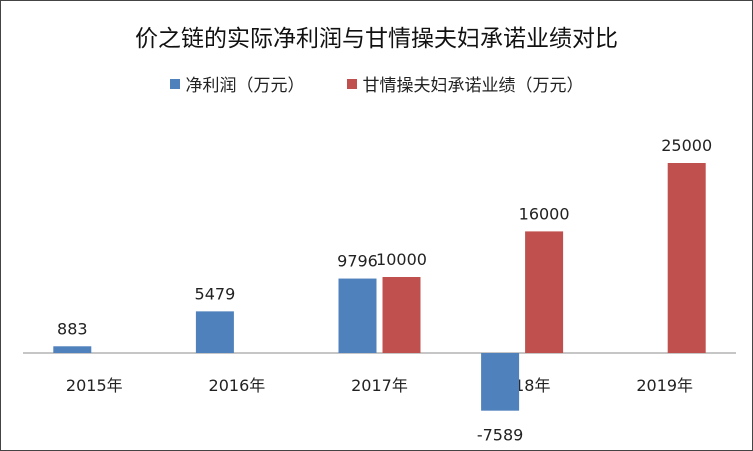 The height and width of the screenshot is (451, 753). Describe the element at coordinates (376, 39) in the screenshot. I see `chart-title: 价之链的实际净利润与甘情操夫妇承诺业绩对比` at that location.